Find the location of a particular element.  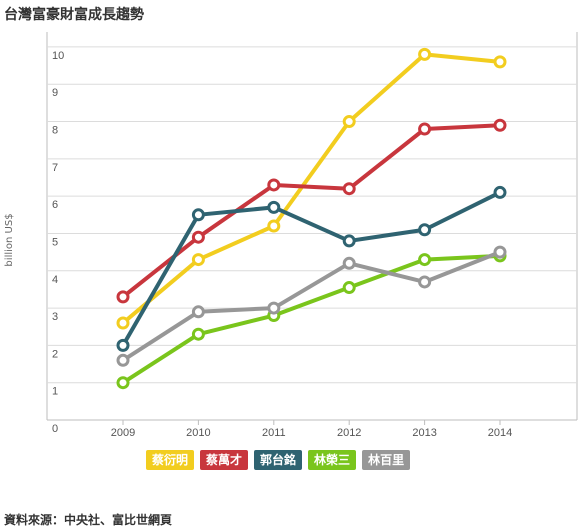

series-line is located at coordinates (311, 306).